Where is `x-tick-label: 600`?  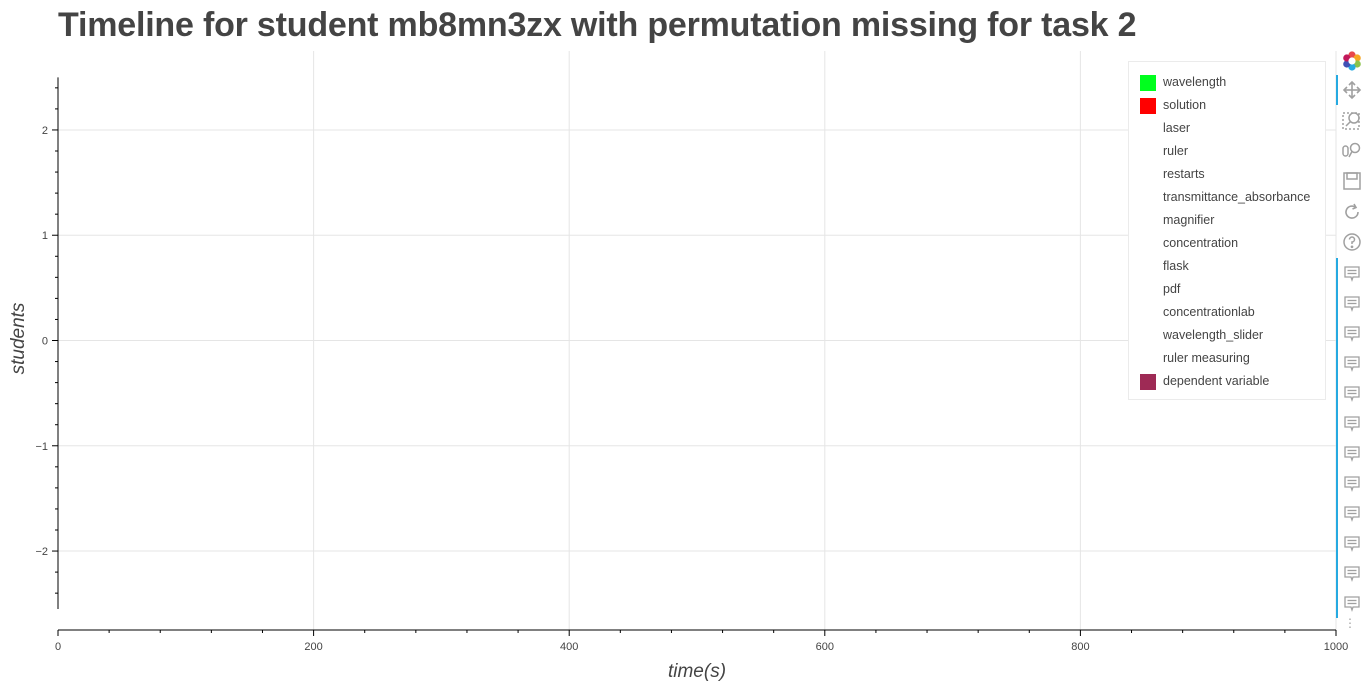
x-tick-label: 600 is located at coordinates (825, 647).